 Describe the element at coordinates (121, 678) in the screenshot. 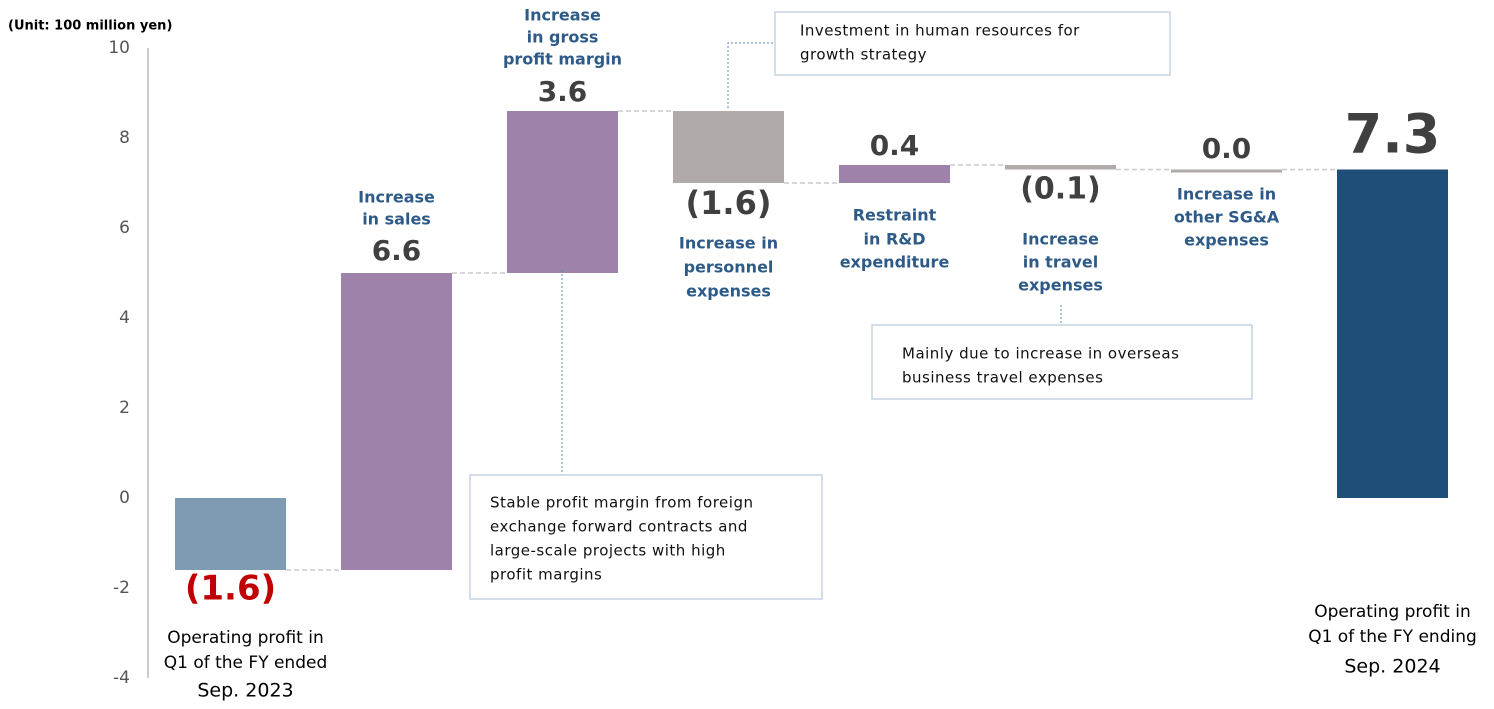

I see `y-tick-label: -4` at that location.